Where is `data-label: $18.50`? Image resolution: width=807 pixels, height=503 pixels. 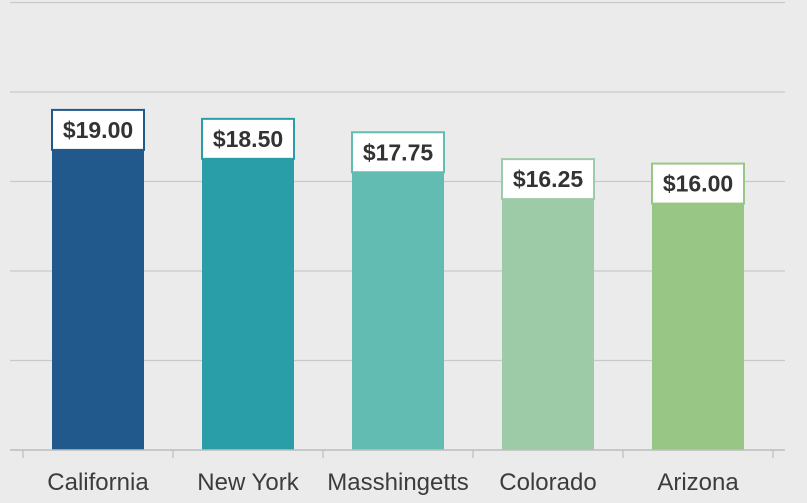
data-label: $18.50 is located at coordinates (248, 139).